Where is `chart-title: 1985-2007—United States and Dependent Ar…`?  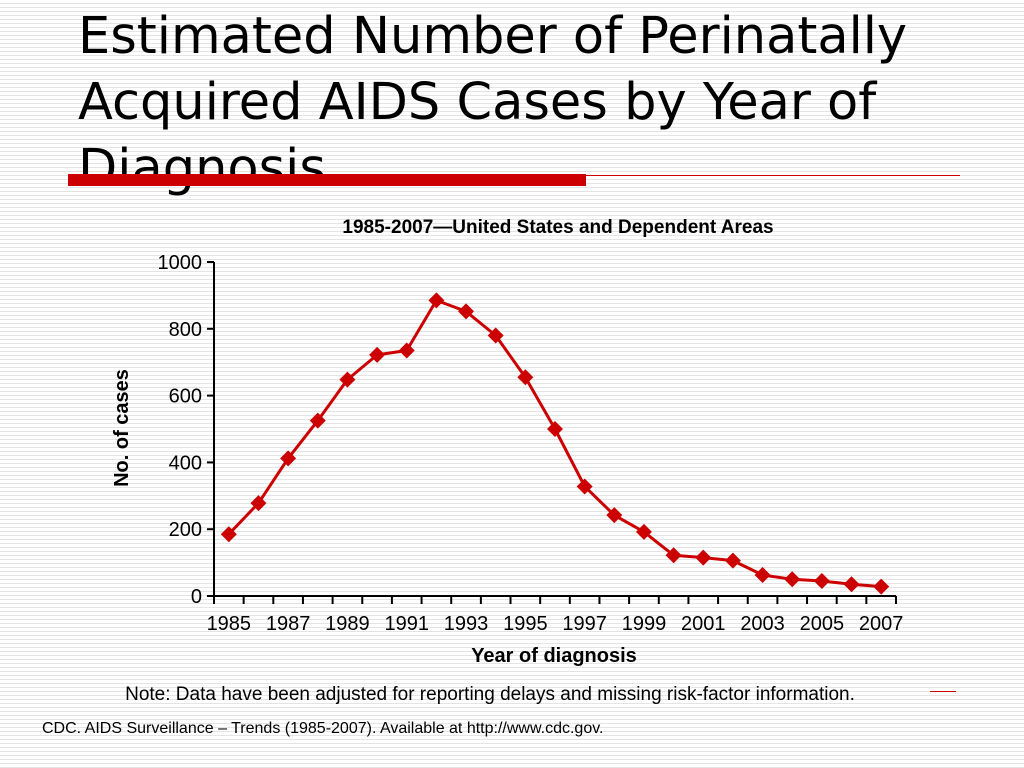
chart-title: 1985-2007—United States and Dependent Ar… is located at coordinates (557, 227).